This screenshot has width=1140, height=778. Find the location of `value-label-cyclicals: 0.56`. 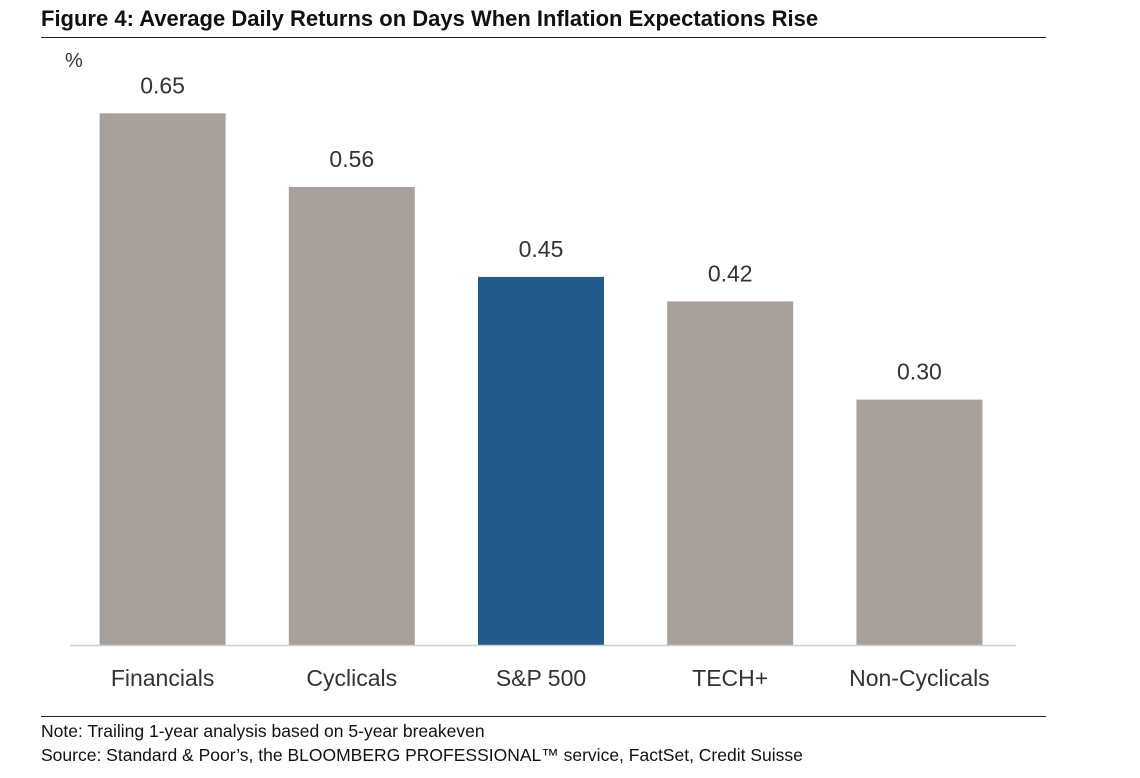

value-label-cyclicals: 0.56 is located at coordinates (351, 159).